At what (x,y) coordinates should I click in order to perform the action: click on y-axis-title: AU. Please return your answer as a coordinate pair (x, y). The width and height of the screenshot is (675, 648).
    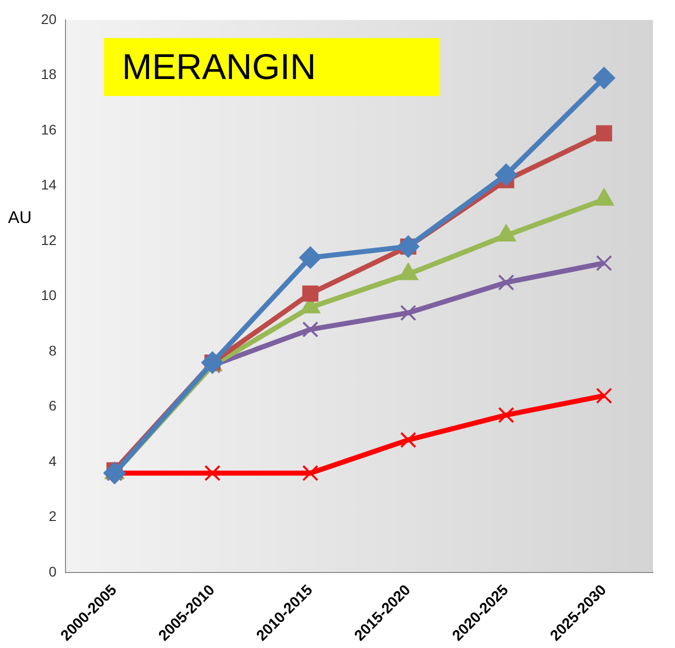
    Looking at the image, I should click on (20, 218).